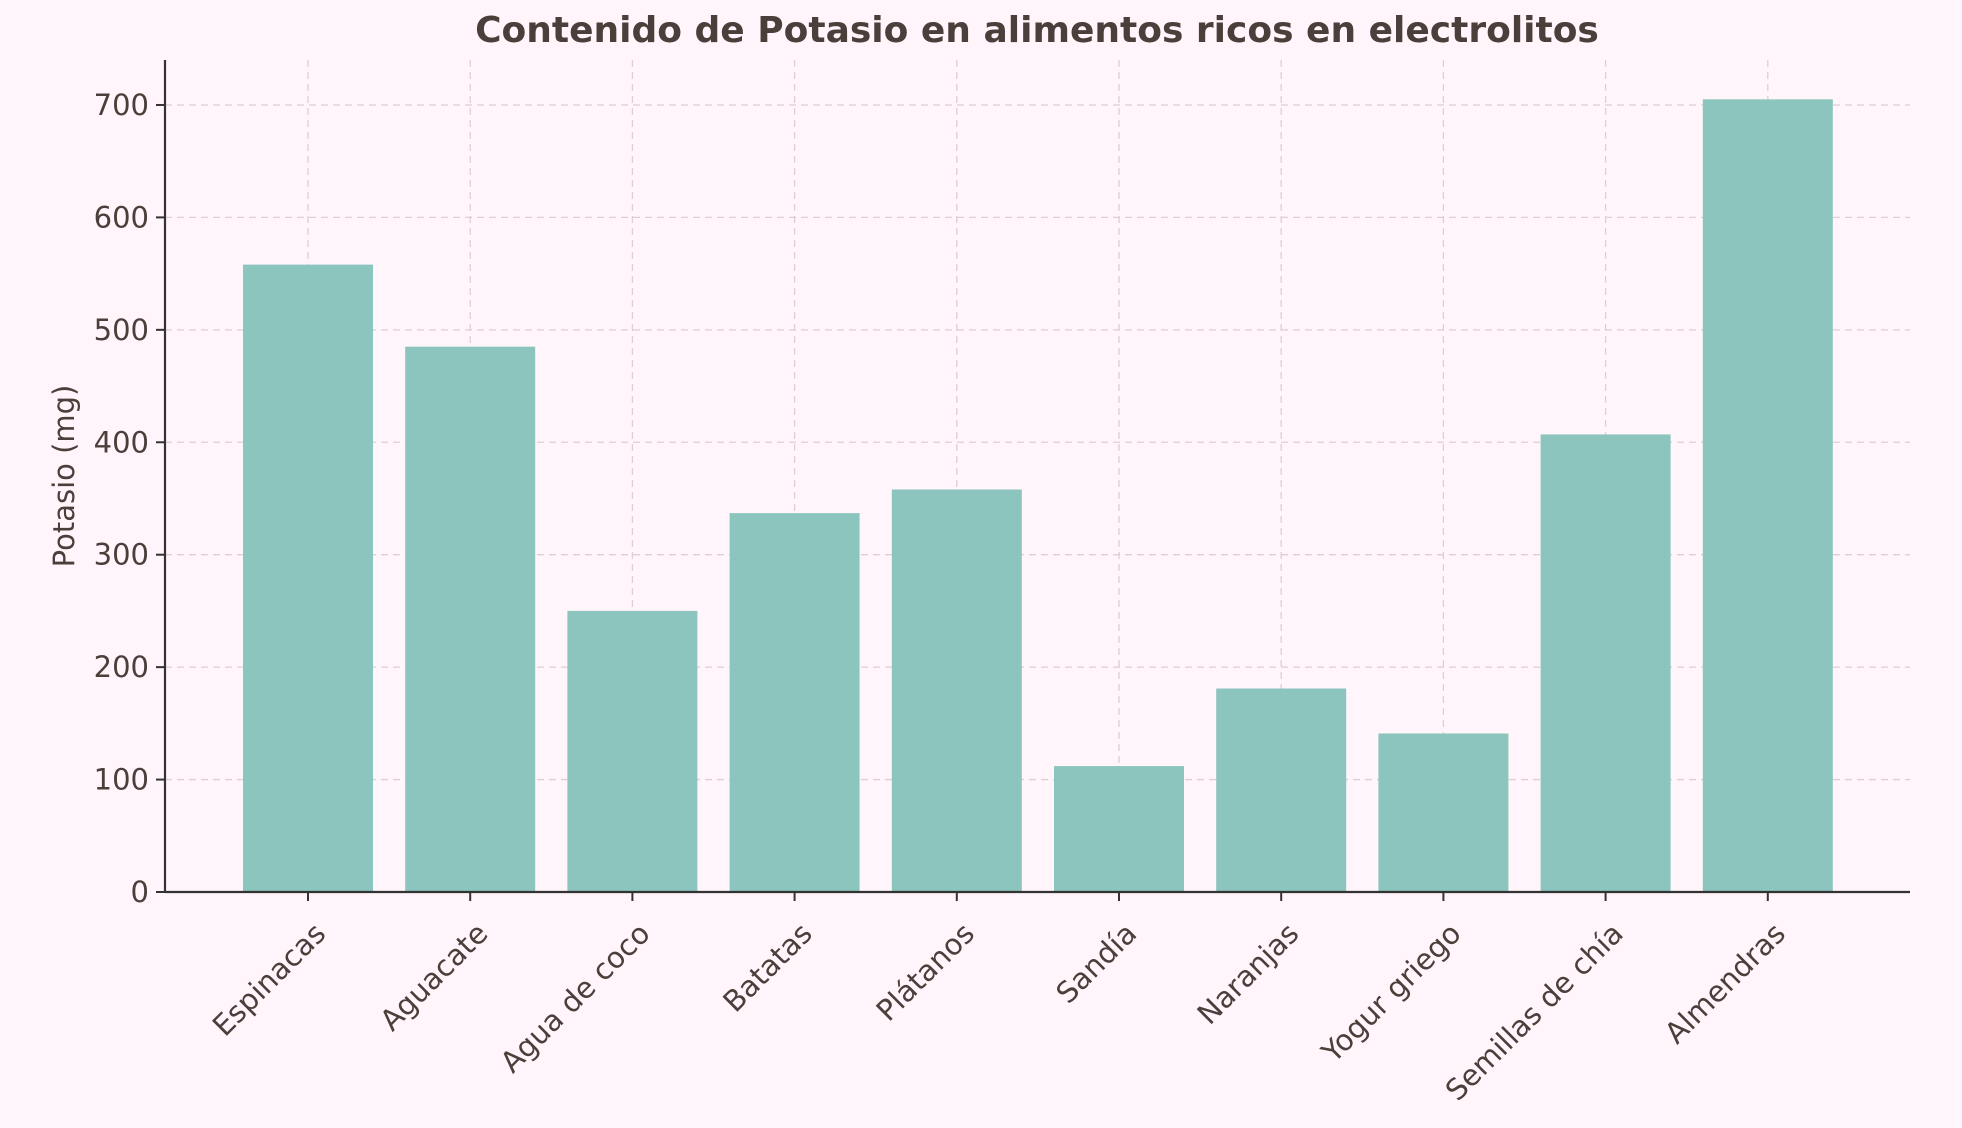 This screenshot has height=1128, width=1962. What do you see at coordinates (121, 330) in the screenshot?
I see `y-tick-label: 500` at bounding box center [121, 330].